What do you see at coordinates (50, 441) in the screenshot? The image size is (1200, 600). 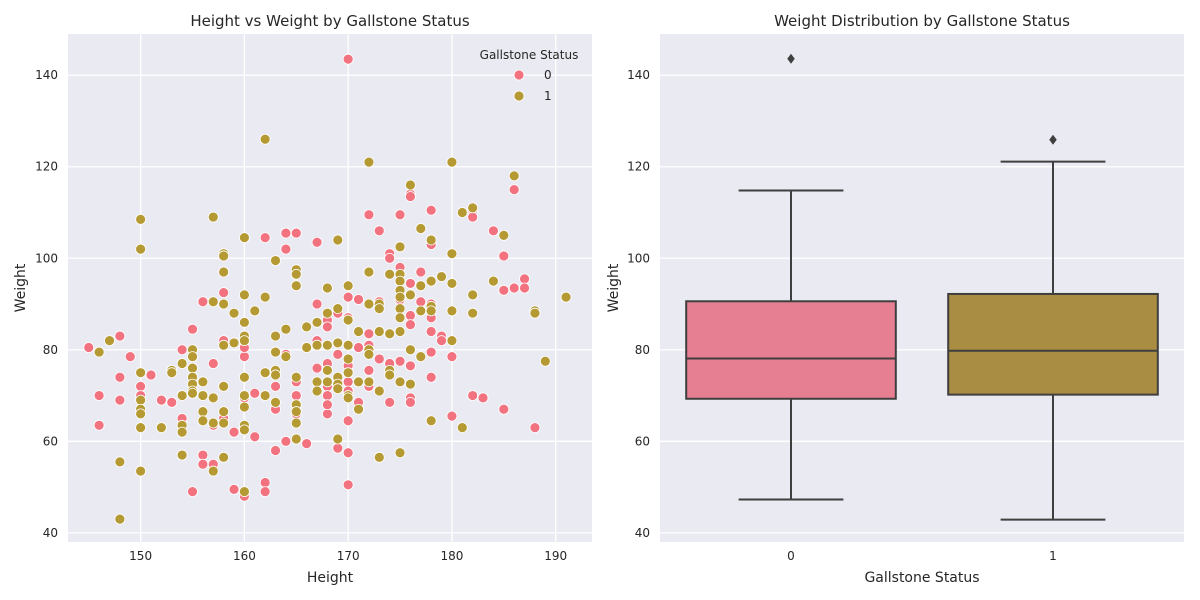 I see `scatter-y-tick-label: 60` at bounding box center [50, 441].